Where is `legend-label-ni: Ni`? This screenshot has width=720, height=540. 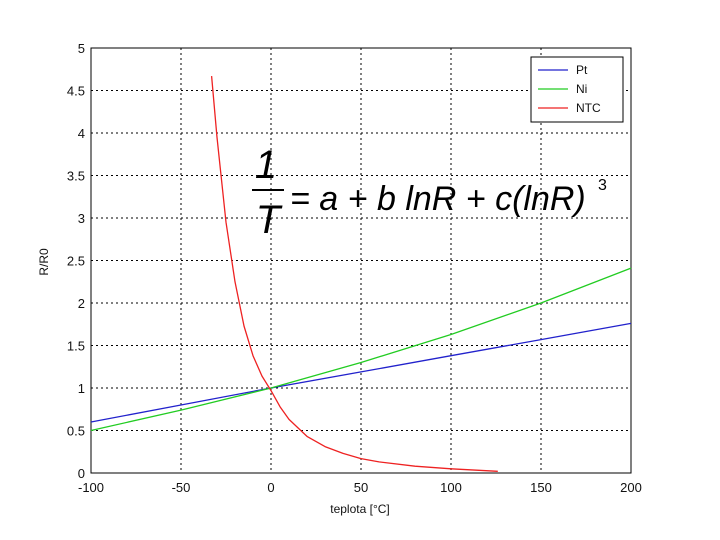 legend-label-ni: Ni is located at coordinates (581, 89).